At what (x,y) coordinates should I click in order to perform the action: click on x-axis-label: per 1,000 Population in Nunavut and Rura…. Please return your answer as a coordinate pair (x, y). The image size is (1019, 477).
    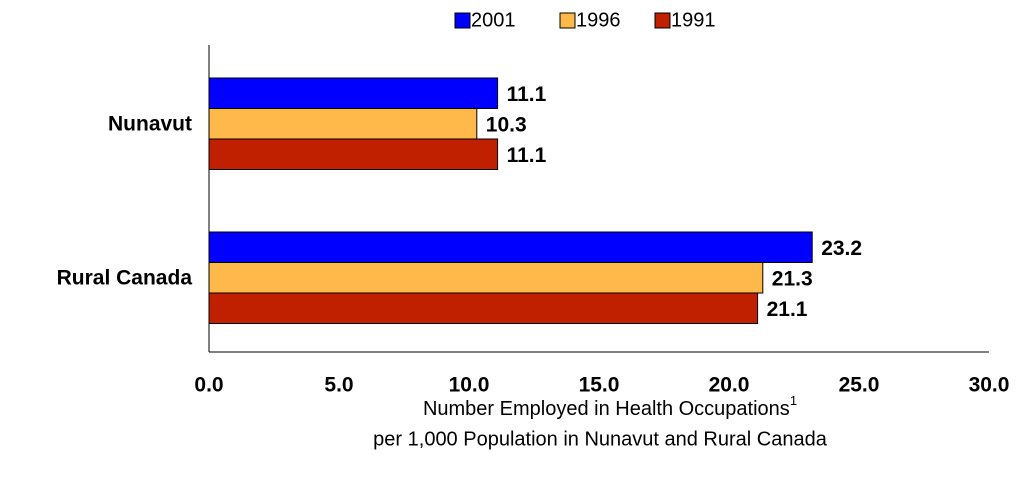
    Looking at the image, I should click on (600, 439).